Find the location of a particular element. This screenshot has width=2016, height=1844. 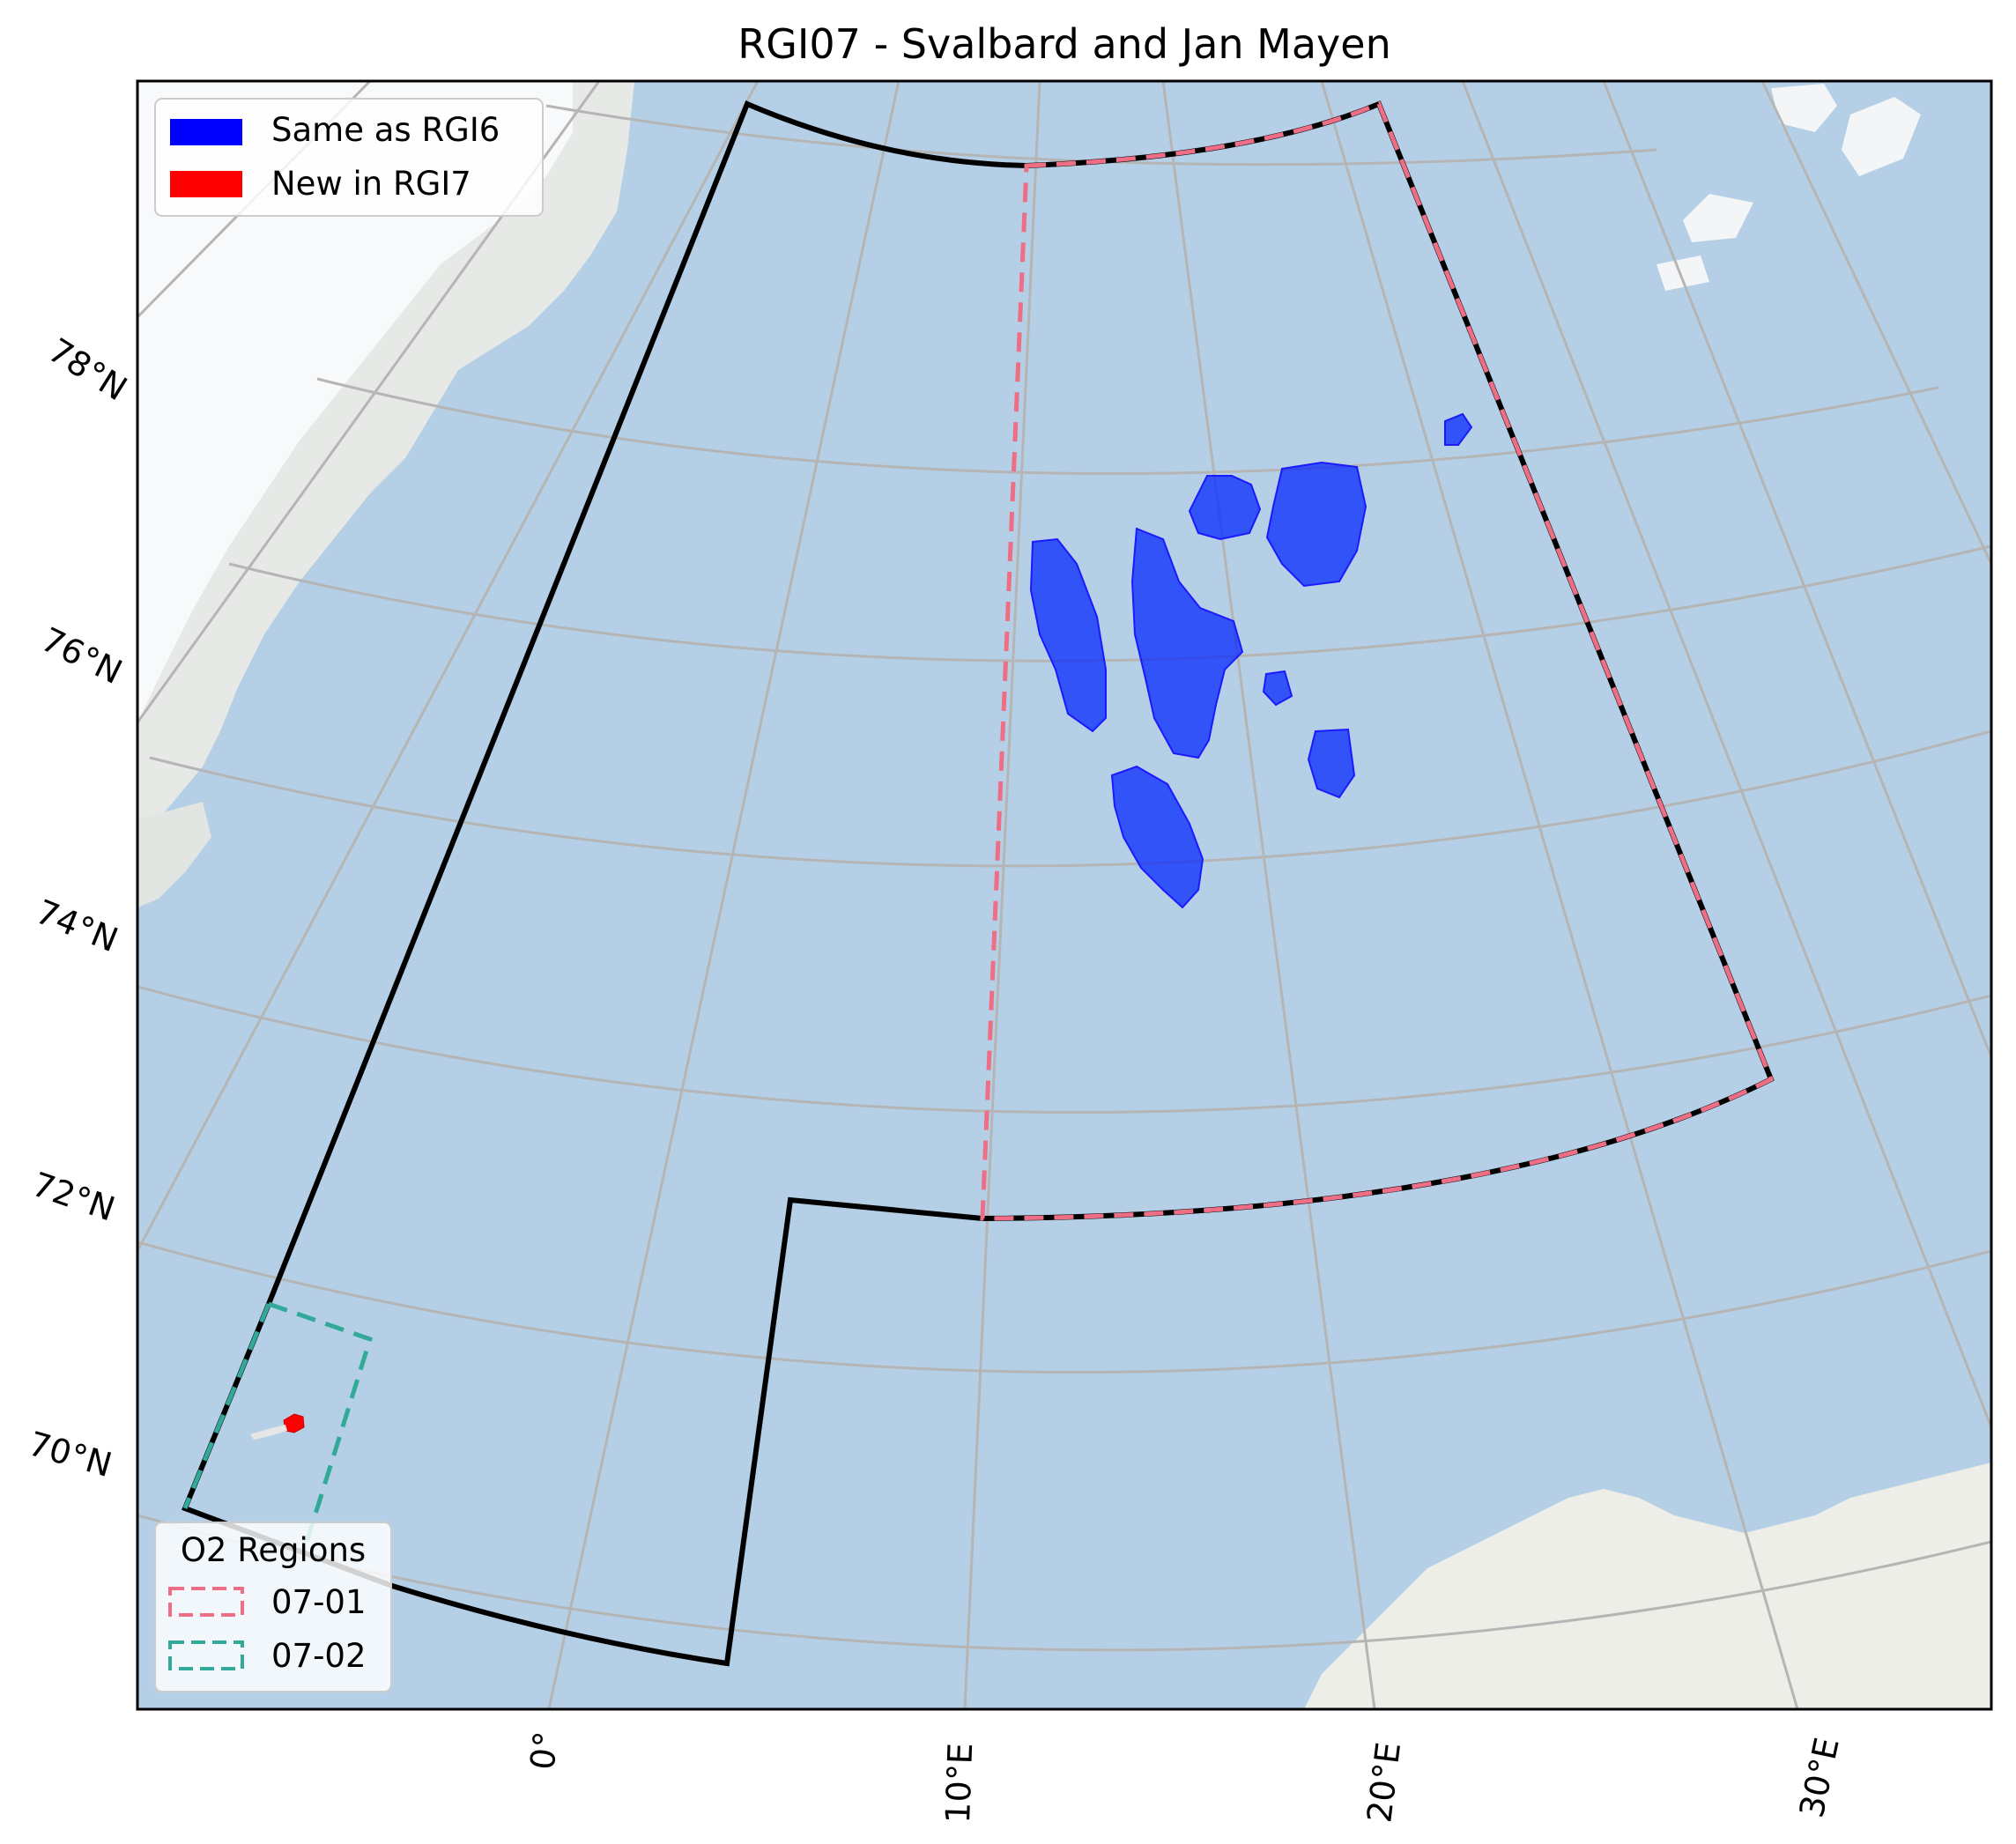

legend-regions-box is located at coordinates (273, 1607).